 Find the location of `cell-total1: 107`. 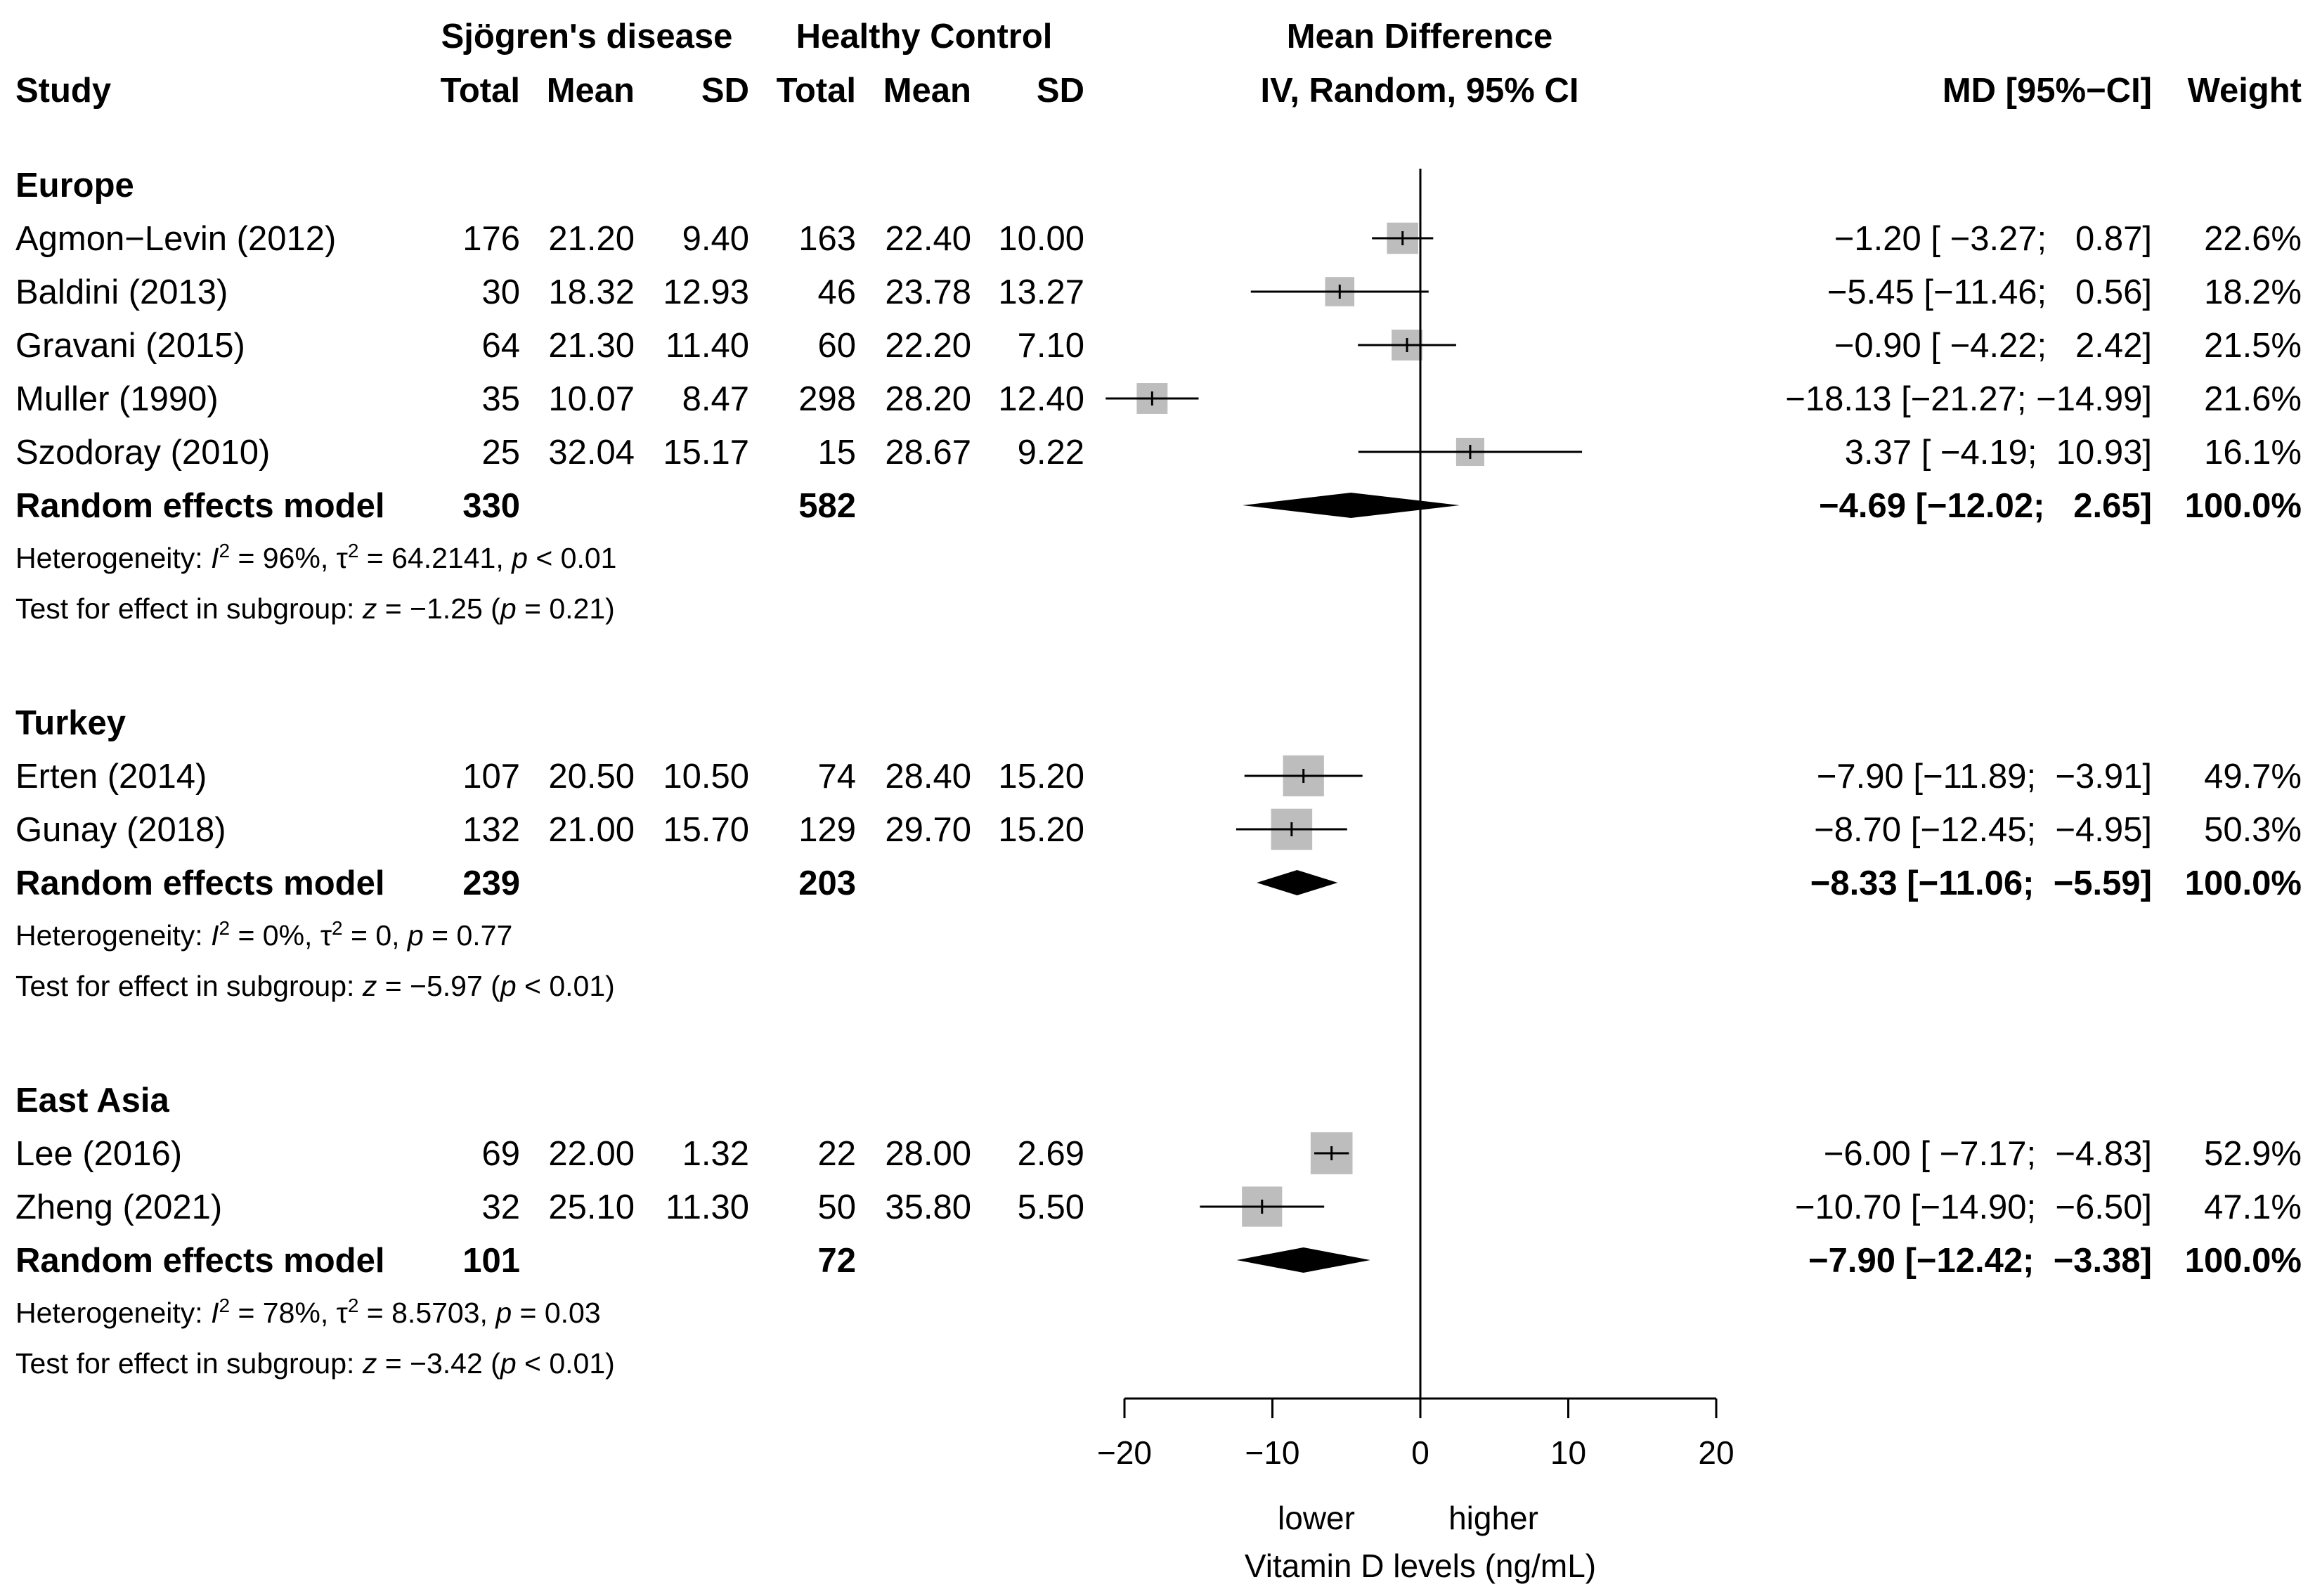

cell-total1: 107 is located at coordinates (491, 777).